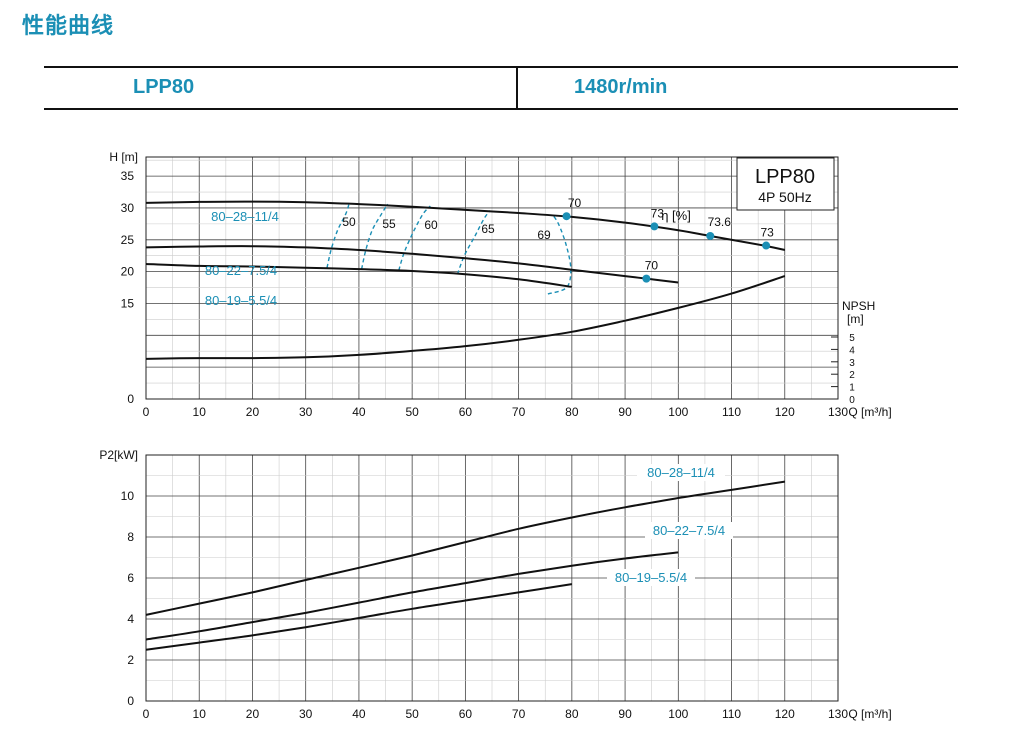  I want to click on power-chart-x-tick-label: 90, so click(625, 714).